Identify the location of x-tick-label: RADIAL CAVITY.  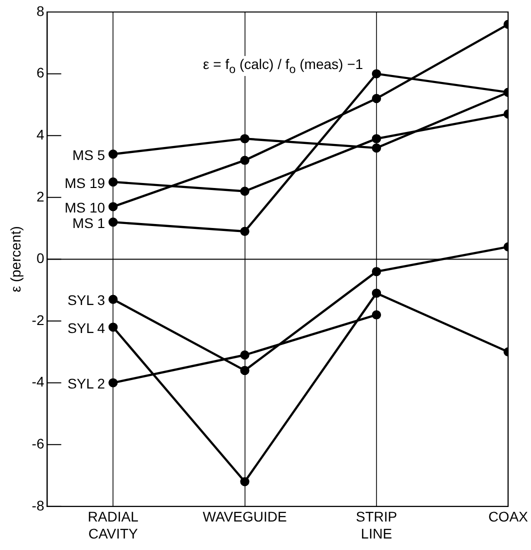
(113, 525).